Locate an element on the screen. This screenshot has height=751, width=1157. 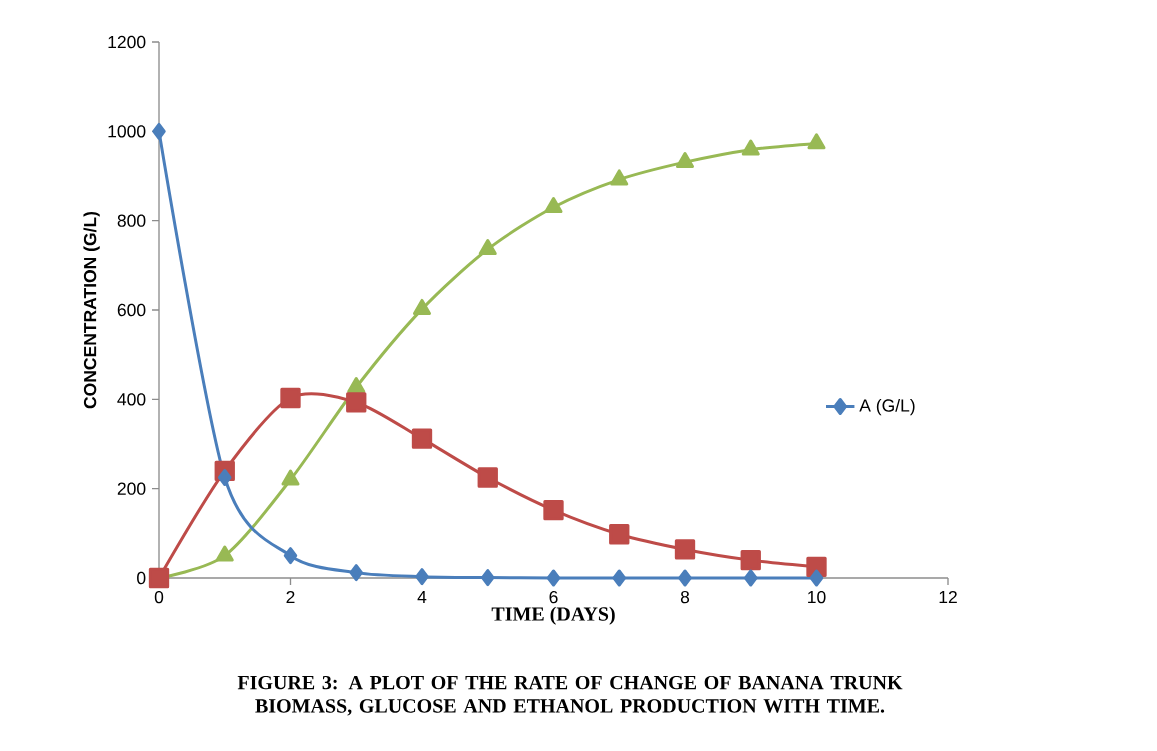
y-tick-label: 400 is located at coordinates (131, 399).